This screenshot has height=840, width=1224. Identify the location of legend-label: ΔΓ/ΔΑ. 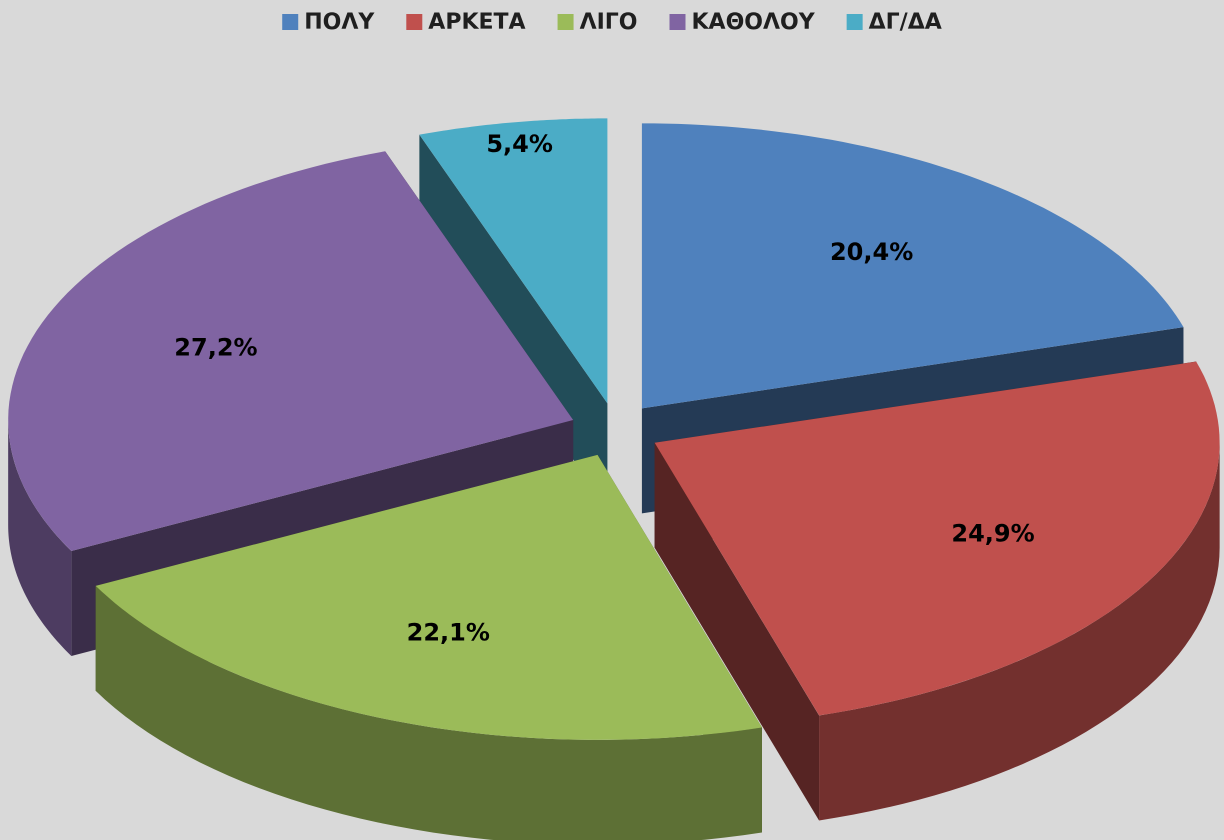
(905, 22).